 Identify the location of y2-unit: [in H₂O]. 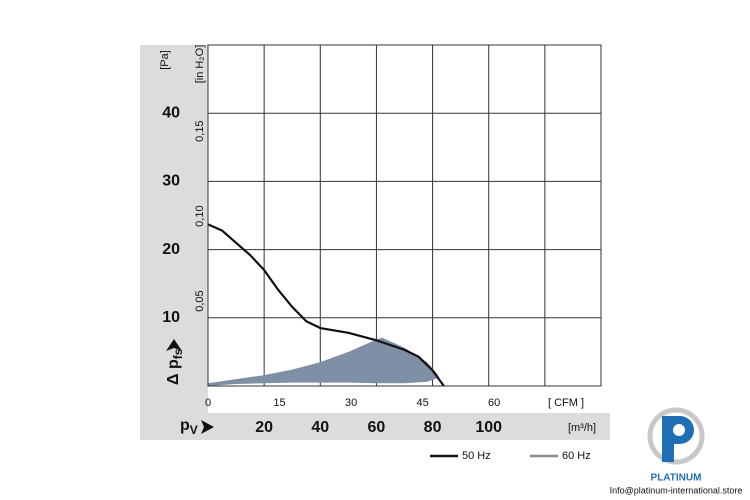
(200, 64).